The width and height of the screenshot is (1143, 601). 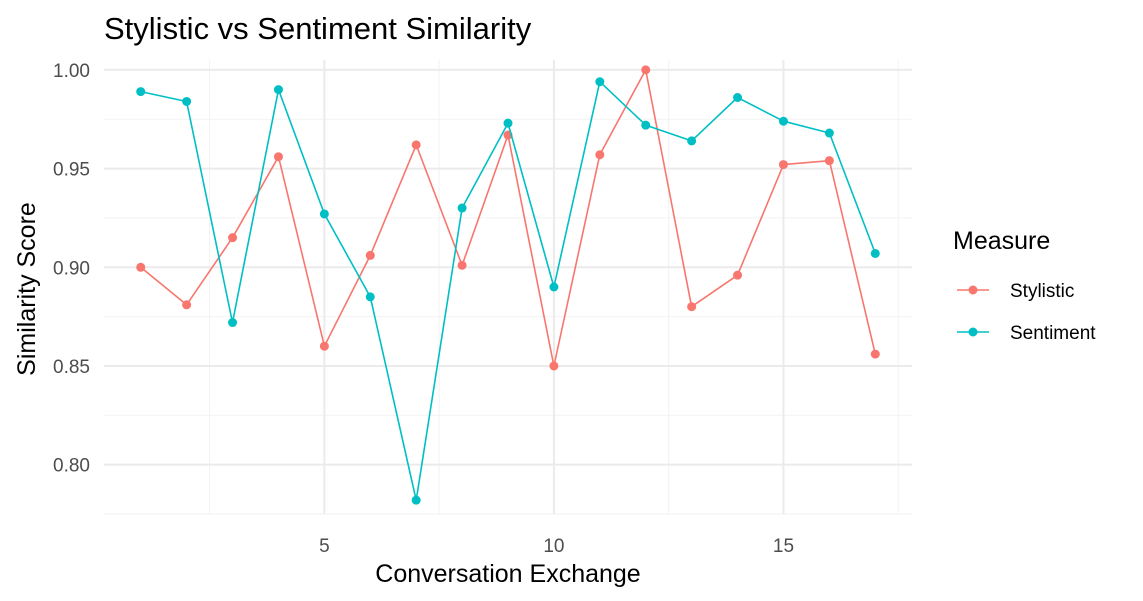 I want to click on x-tick-label: 15, so click(x=783, y=546).